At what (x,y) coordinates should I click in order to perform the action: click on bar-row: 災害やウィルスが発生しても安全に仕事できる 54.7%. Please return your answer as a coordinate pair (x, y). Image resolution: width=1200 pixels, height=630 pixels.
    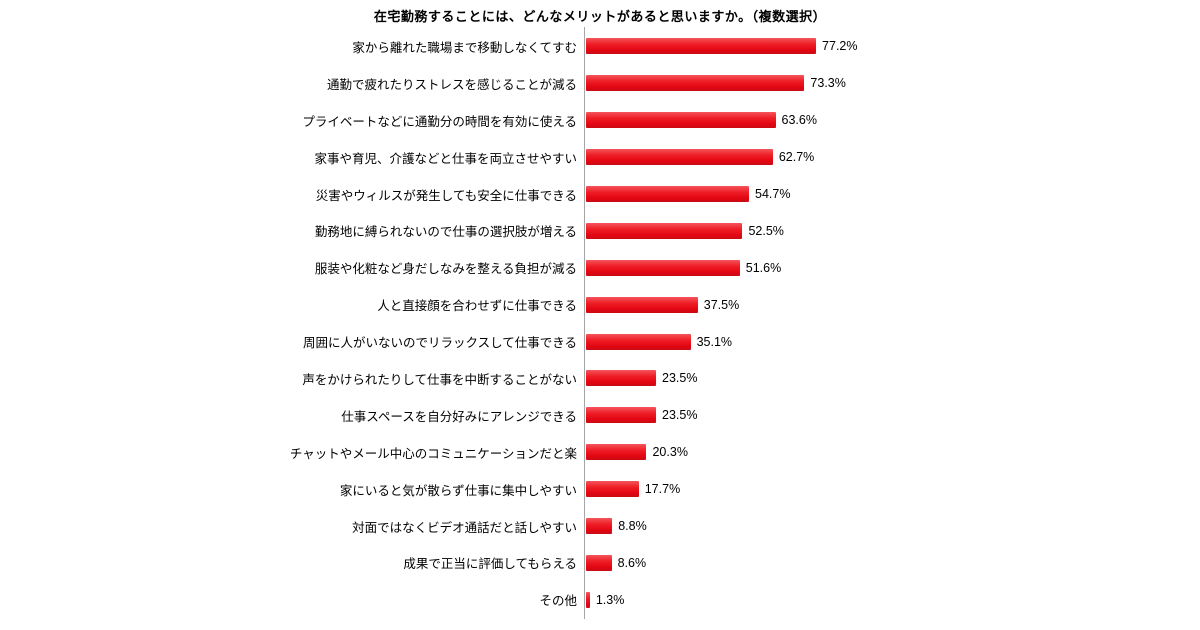
    Looking at the image, I should click on (600, 194).